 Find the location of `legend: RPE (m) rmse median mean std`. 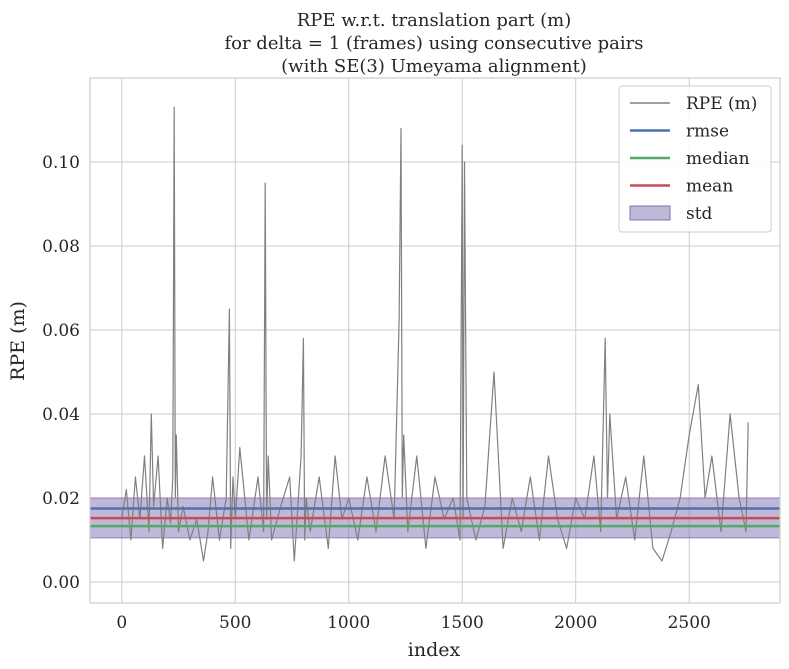

legend: RPE (m) rmse median mean std is located at coordinates (695, 159).